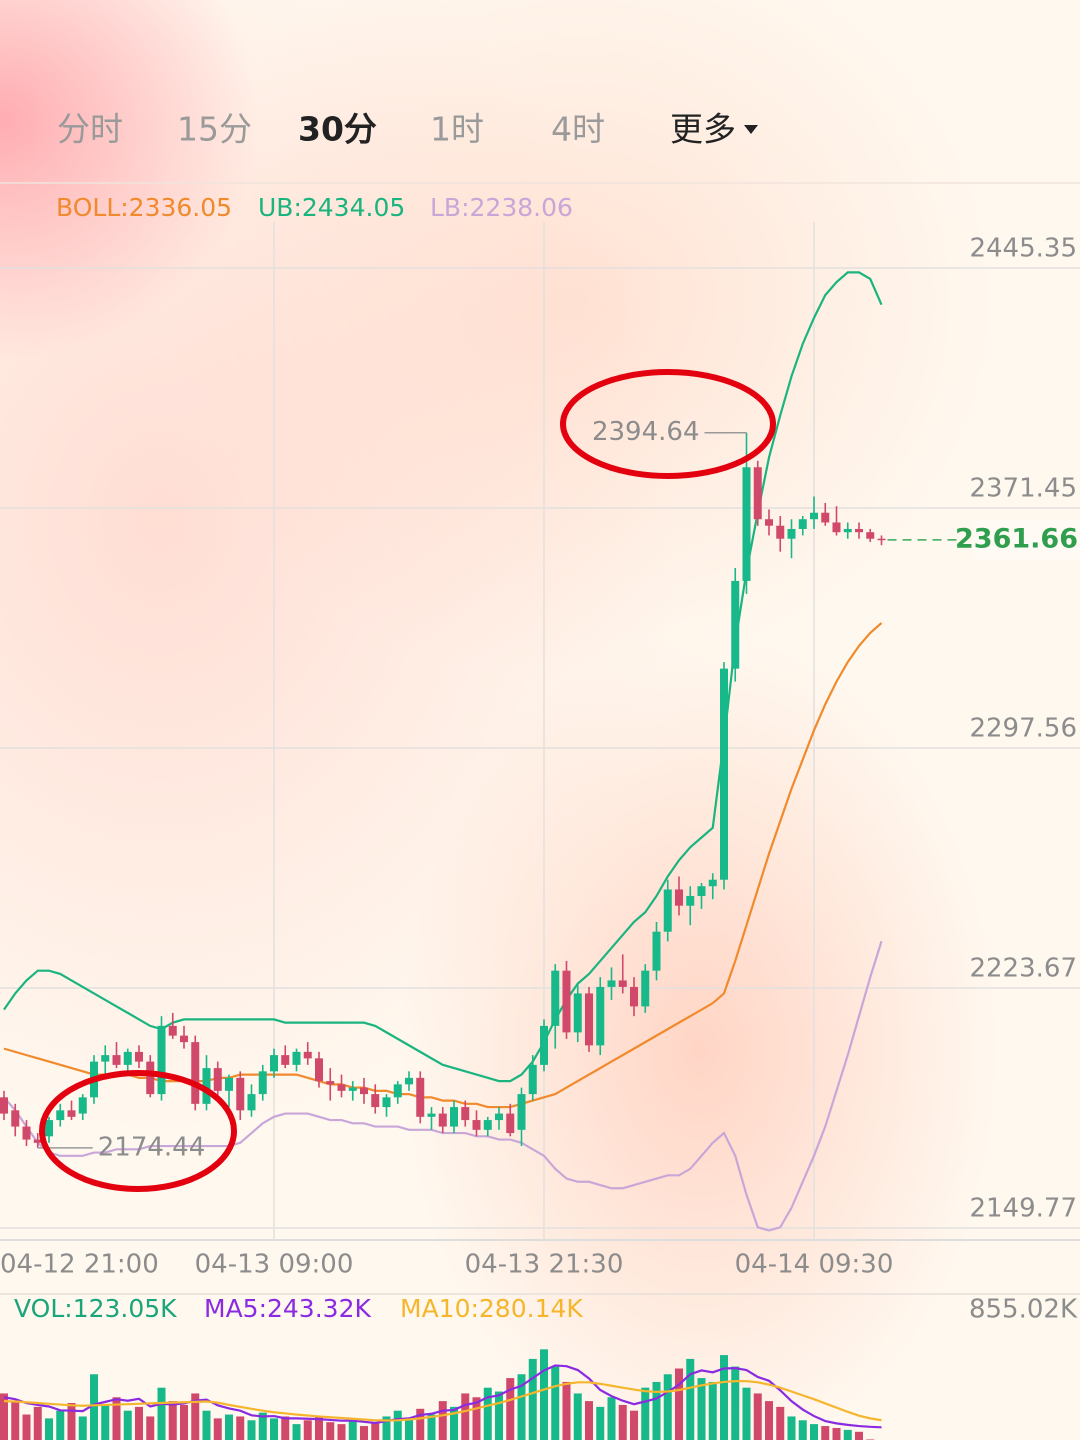 The image size is (1080, 1440). I want to click on dropdown-arrow, so click(751, 129).